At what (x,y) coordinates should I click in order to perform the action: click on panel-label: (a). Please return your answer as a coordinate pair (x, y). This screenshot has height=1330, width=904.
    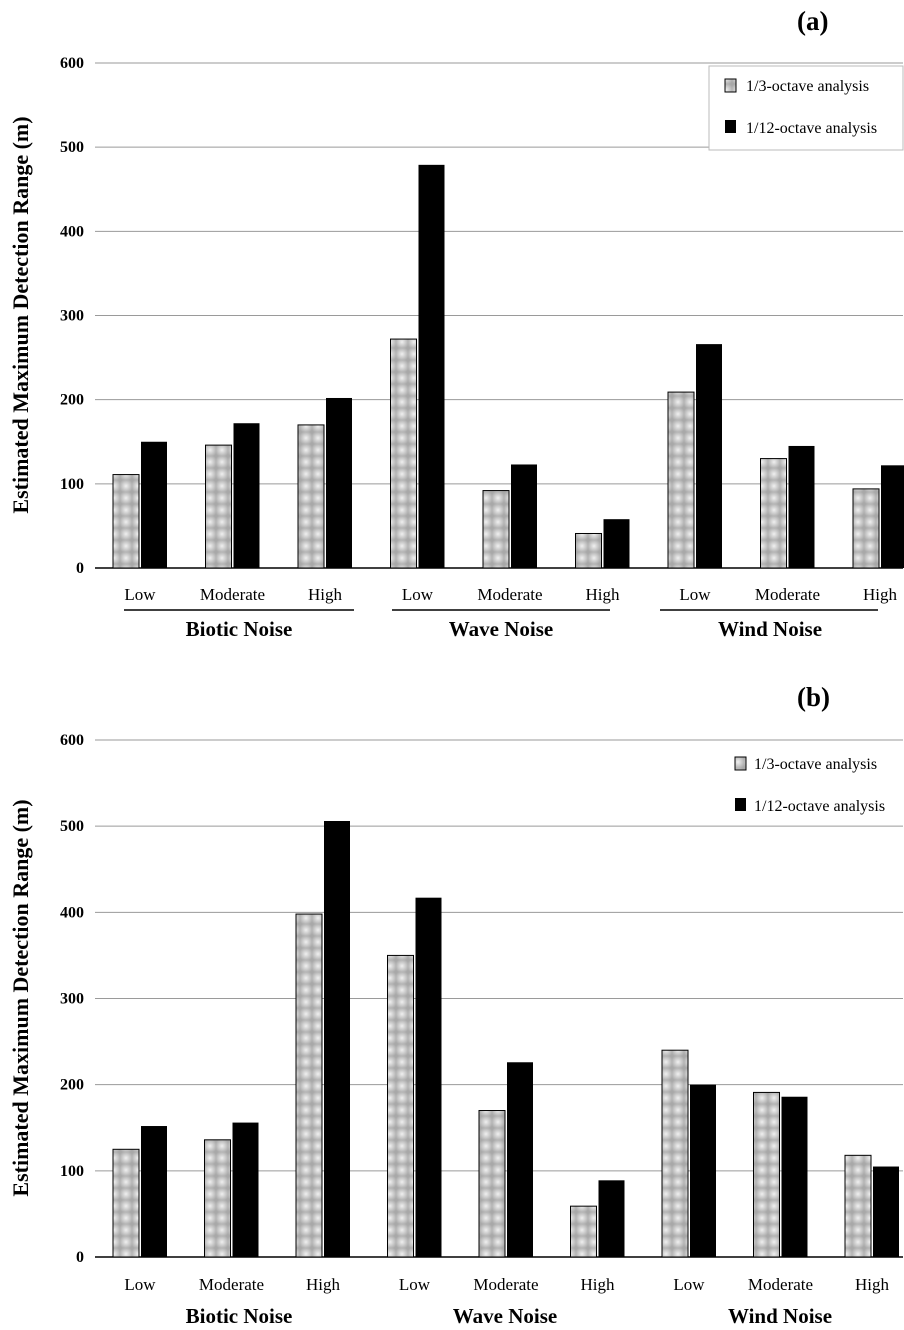
    Looking at the image, I should click on (812, 21).